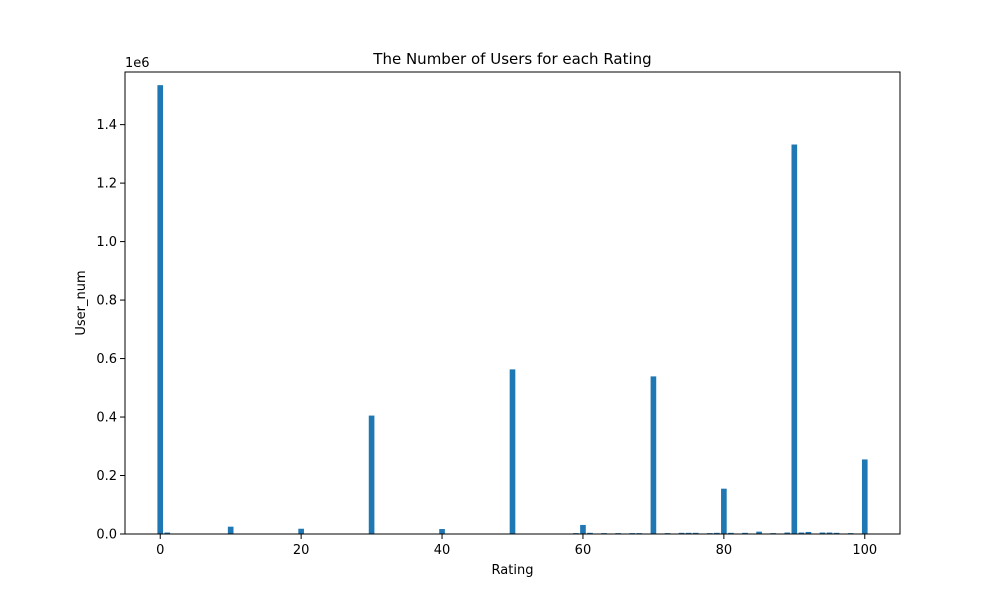 The width and height of the screenshot is (1000, 600). What do you see at coordinates (160, 550) in the screenshot?
I see `x-tick-label: 0` at bounding box center [160, 550].